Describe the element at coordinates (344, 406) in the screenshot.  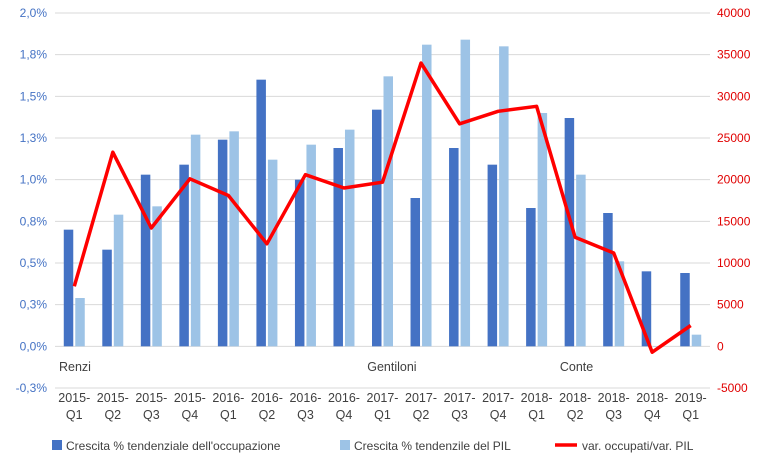
I see `x-tick-label: 2016-Q4` at that location.